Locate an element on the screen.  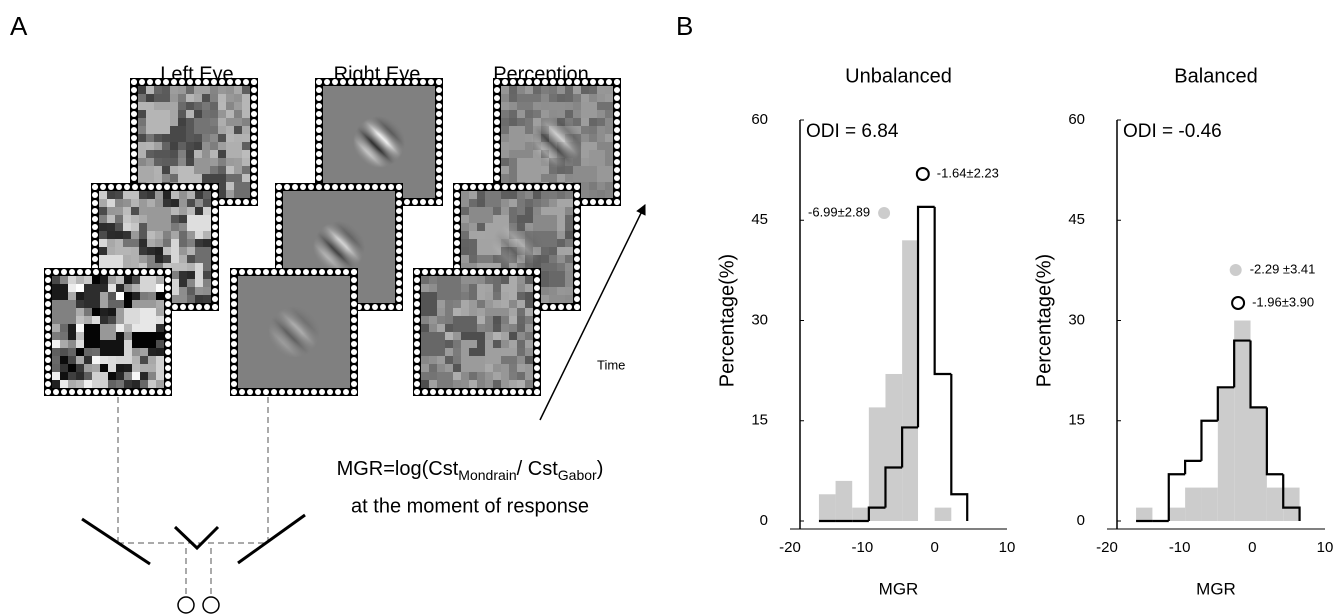
mean-marker is located at coordinates (922, 174).